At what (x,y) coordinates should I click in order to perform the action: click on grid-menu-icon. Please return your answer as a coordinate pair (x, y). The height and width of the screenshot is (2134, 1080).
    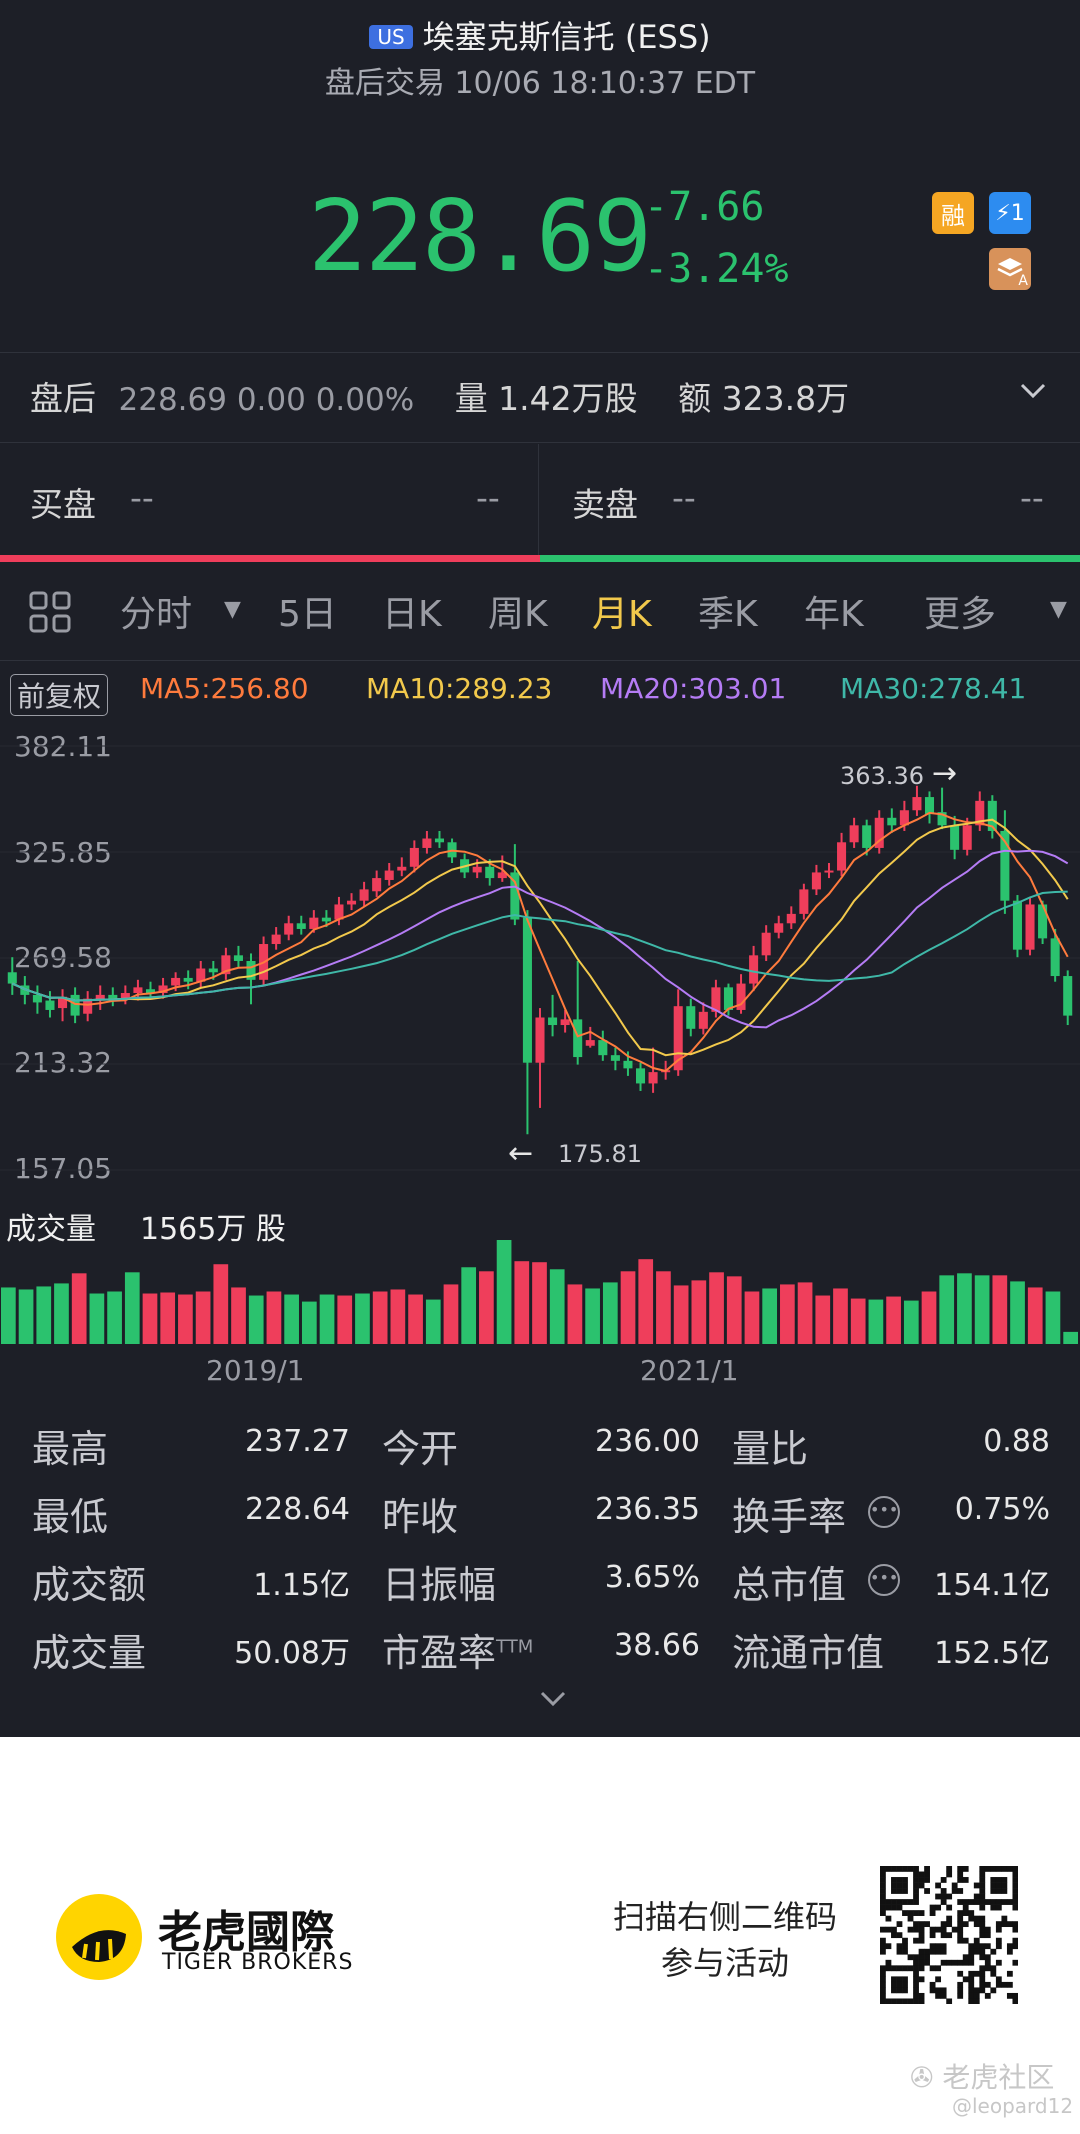
    Looking at the image, I should click on (50, 614).